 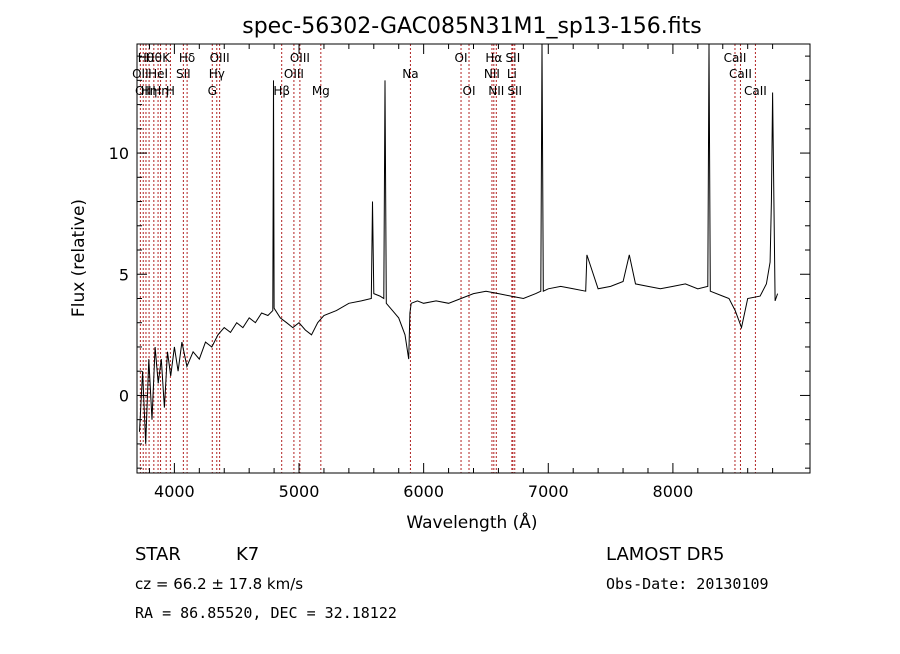 I want to click on emission-line-label: Li, so click(x=512, y=74).